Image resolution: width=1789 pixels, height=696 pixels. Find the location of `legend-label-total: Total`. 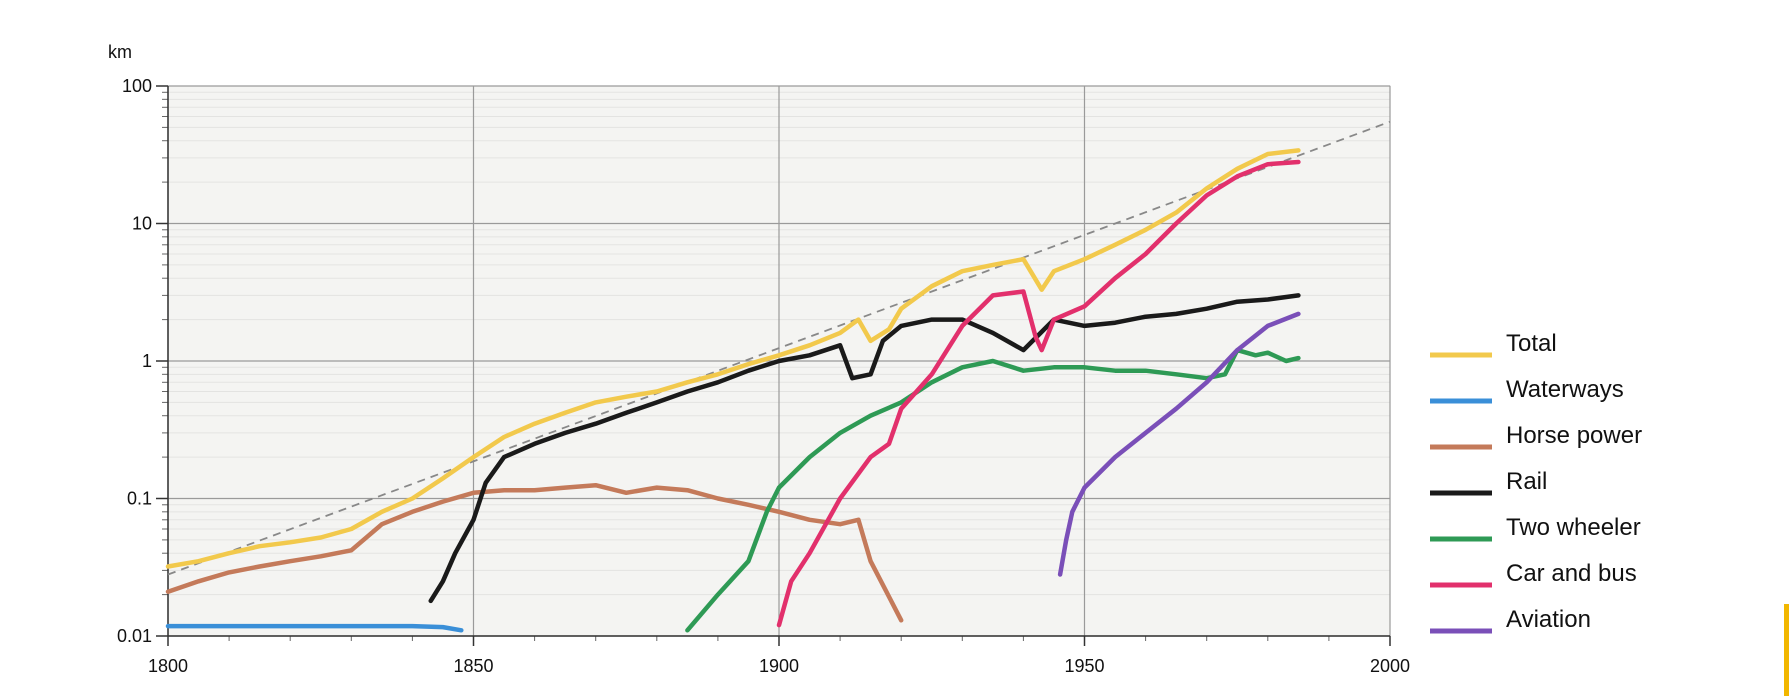

legend-label-total: Total is located at coordinates (1531, 343).